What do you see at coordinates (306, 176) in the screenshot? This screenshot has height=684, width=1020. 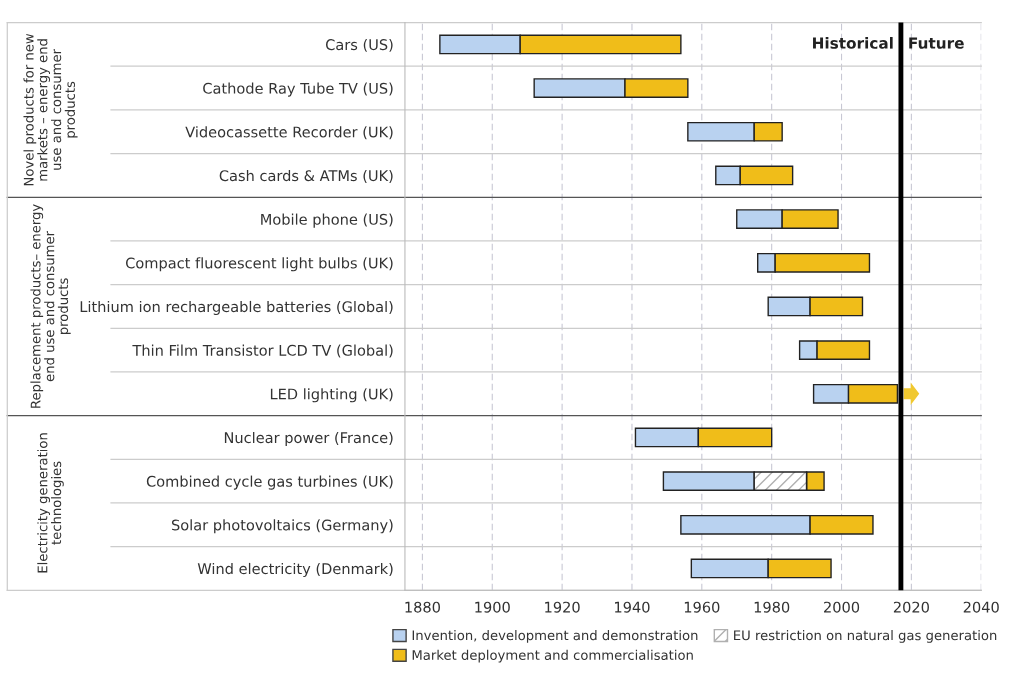 I see `y-tick-label: Cash cards & ATMs (UK)` at bounding box center [306, 176].